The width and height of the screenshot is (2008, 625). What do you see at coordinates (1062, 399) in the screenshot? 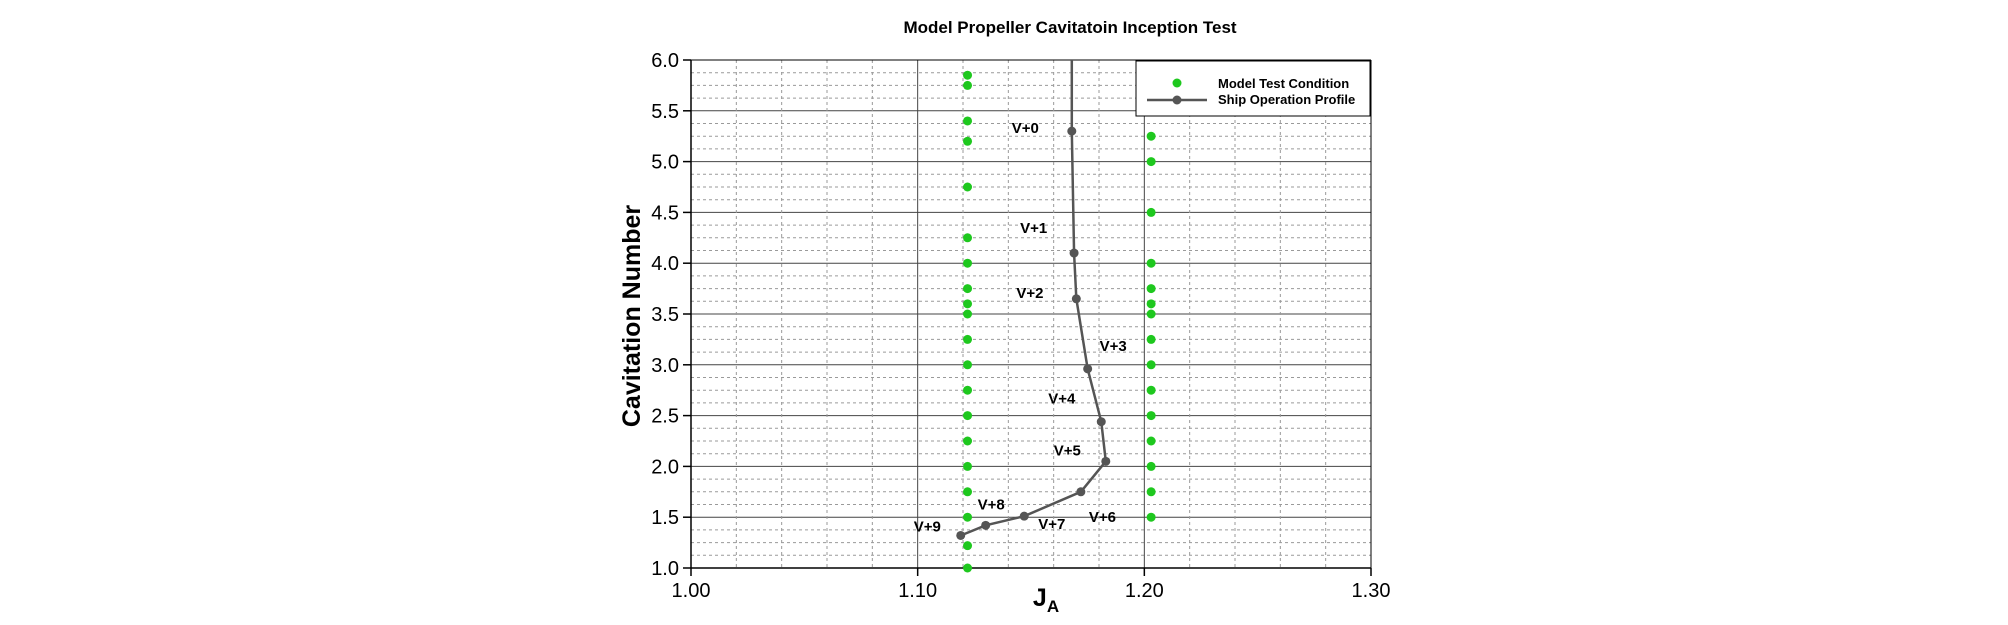
I see `ship-point-label: V+4` at bounding box center [1062, 399].